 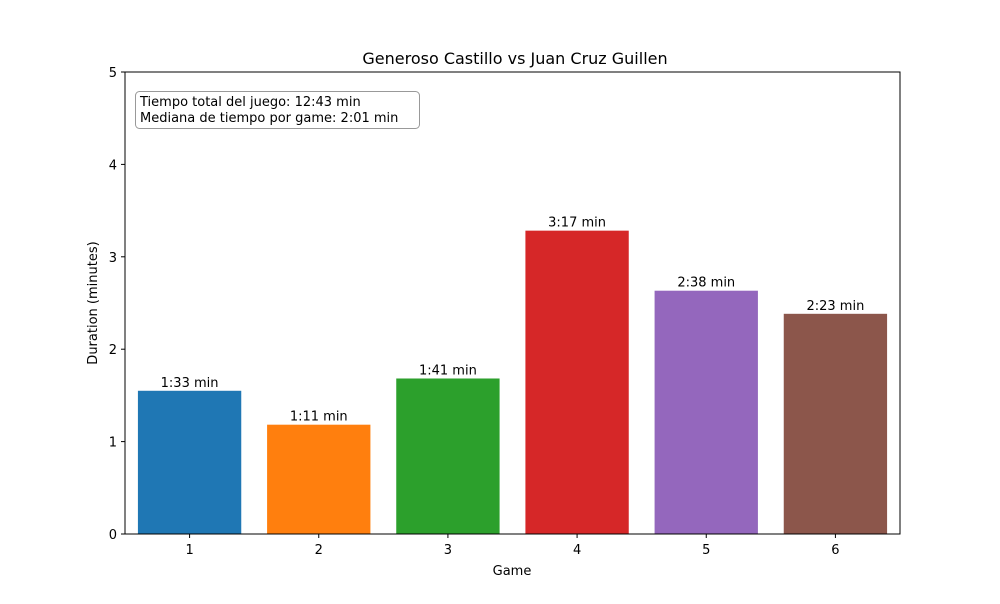 I want to click on bar-value-label-game-6: 2:23 min, so click(x=835, y=306).